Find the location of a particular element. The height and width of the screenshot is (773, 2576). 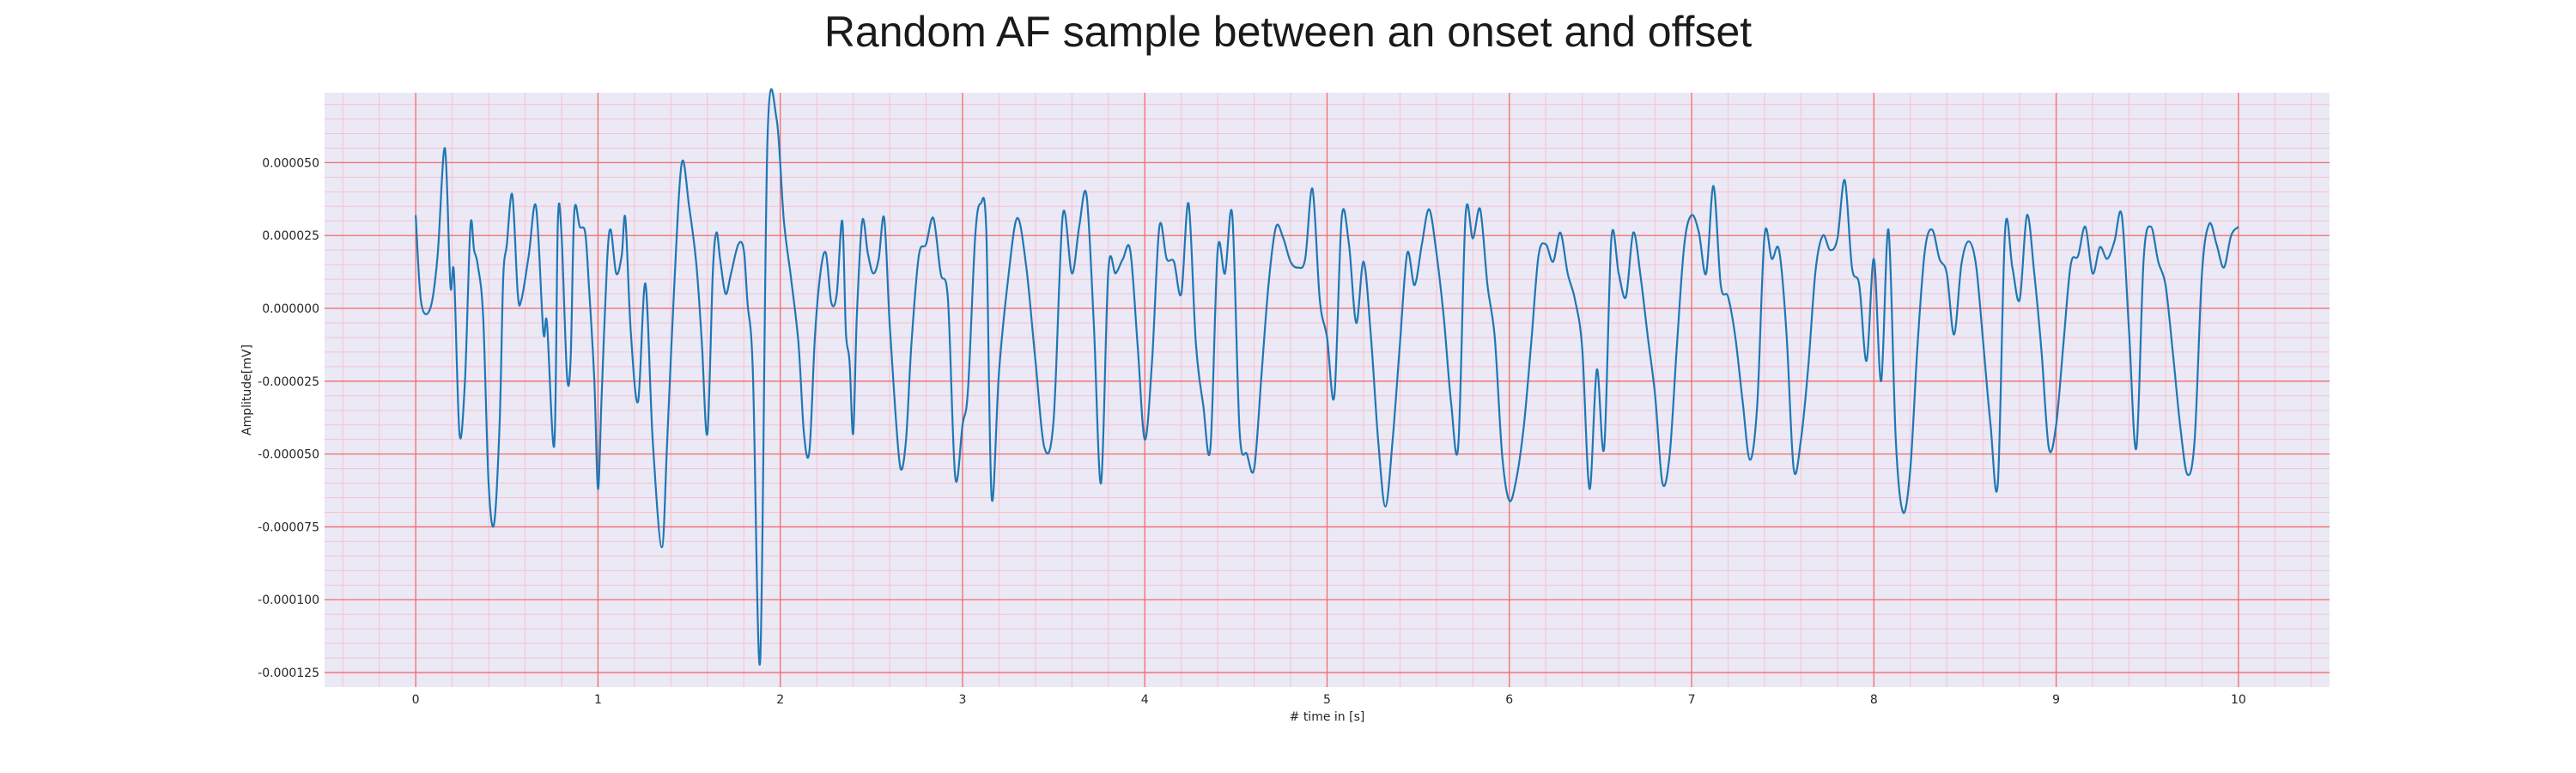

x-tick-label: 5 is located at coordinates (1327, 700).